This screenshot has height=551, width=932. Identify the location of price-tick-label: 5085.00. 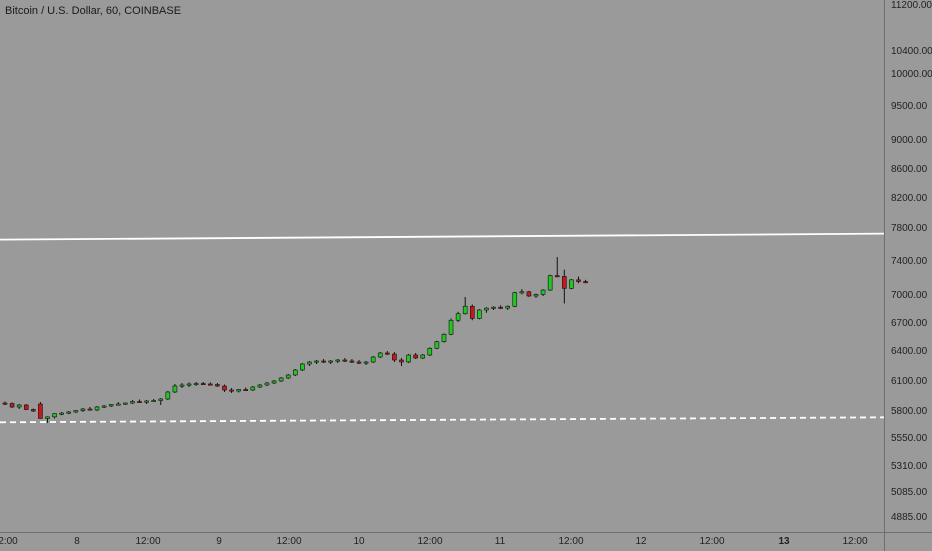
(909, 492).